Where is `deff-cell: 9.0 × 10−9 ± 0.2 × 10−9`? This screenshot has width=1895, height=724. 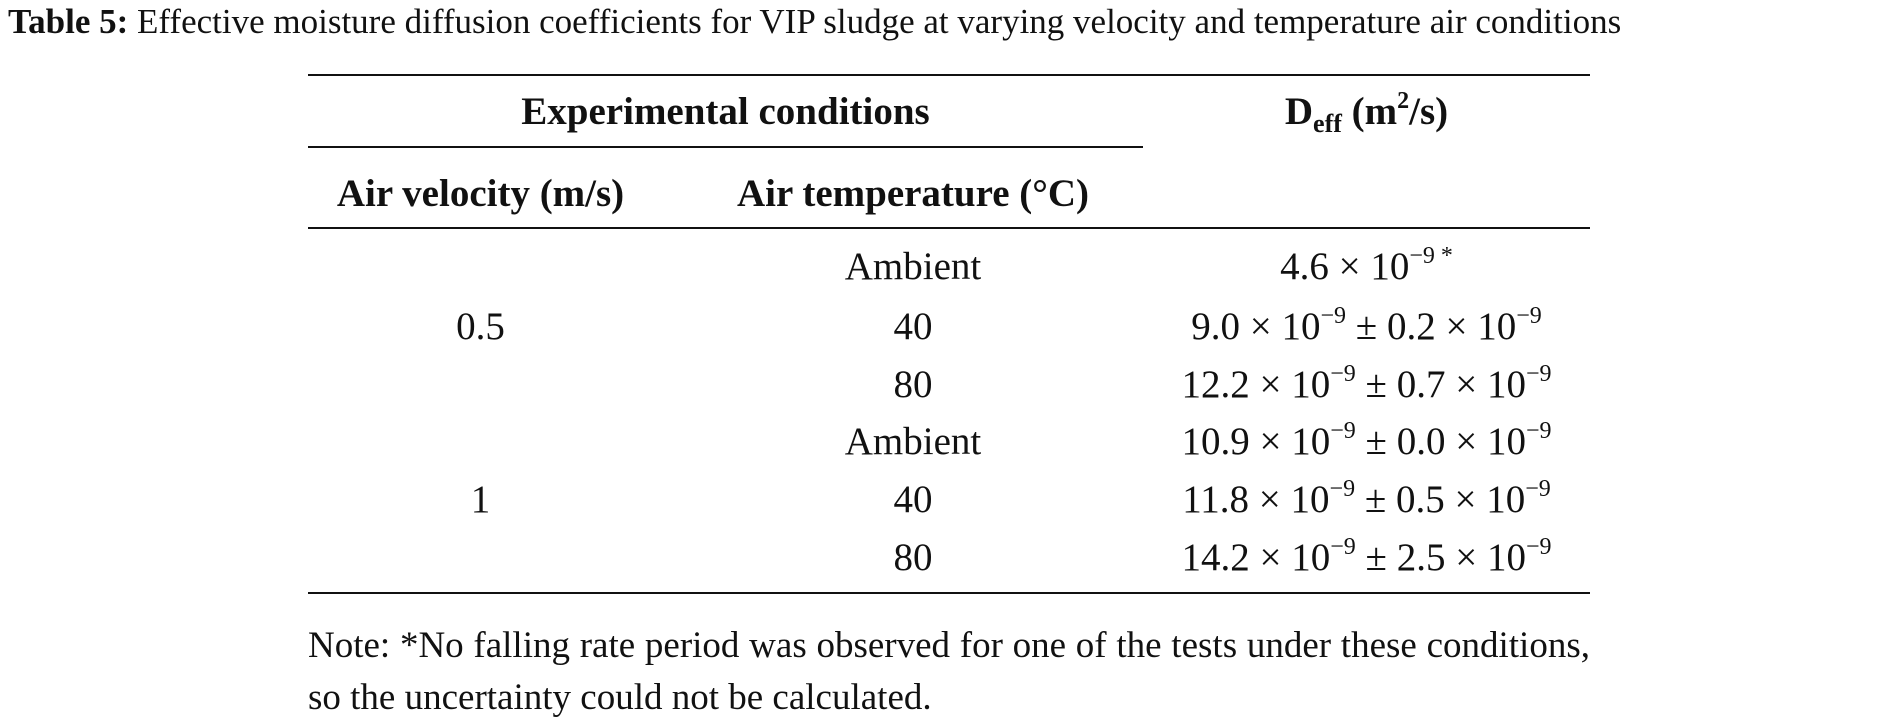
deff-cell: 9.0 × 10−9 ± 0.2 × 10−9 is located at coordinates (1366, 326).